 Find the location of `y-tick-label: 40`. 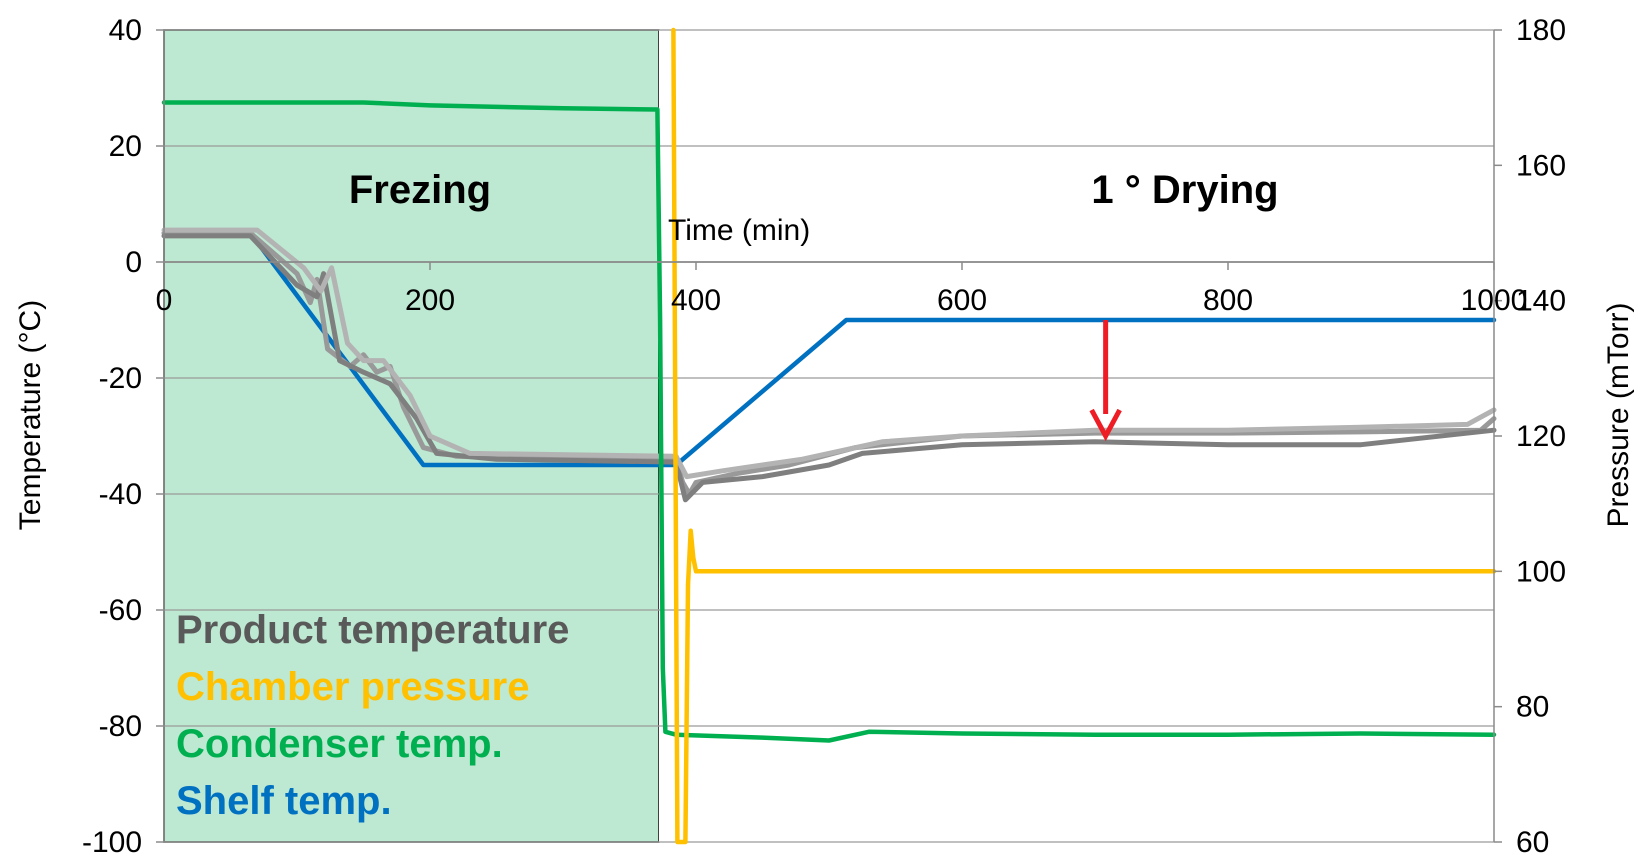

y-tick-label: 40 is located at coordinates (125, 30).